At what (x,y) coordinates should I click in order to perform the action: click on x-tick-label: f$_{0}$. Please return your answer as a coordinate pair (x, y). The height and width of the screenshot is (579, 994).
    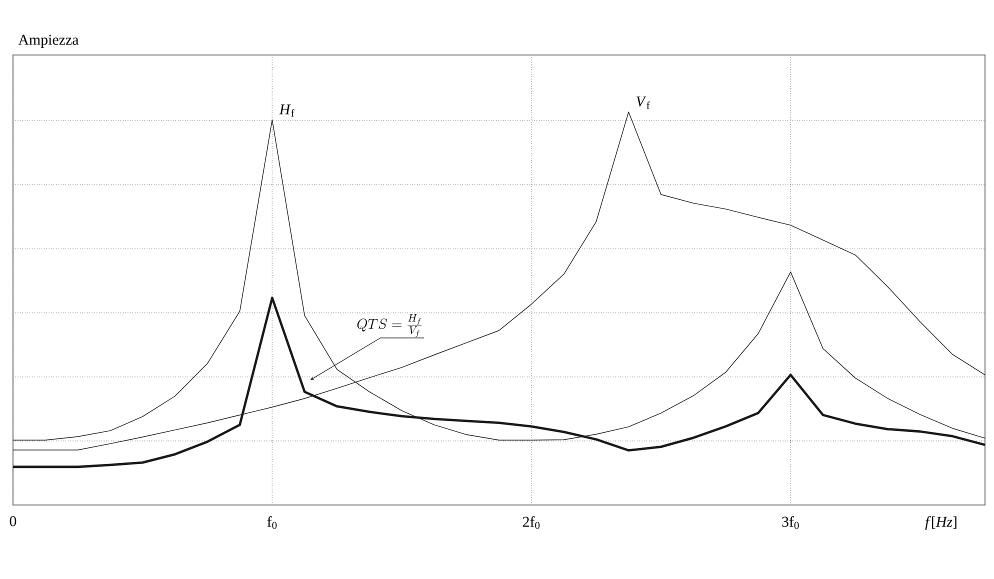
    Looking at the image, I should click on (272, 522).